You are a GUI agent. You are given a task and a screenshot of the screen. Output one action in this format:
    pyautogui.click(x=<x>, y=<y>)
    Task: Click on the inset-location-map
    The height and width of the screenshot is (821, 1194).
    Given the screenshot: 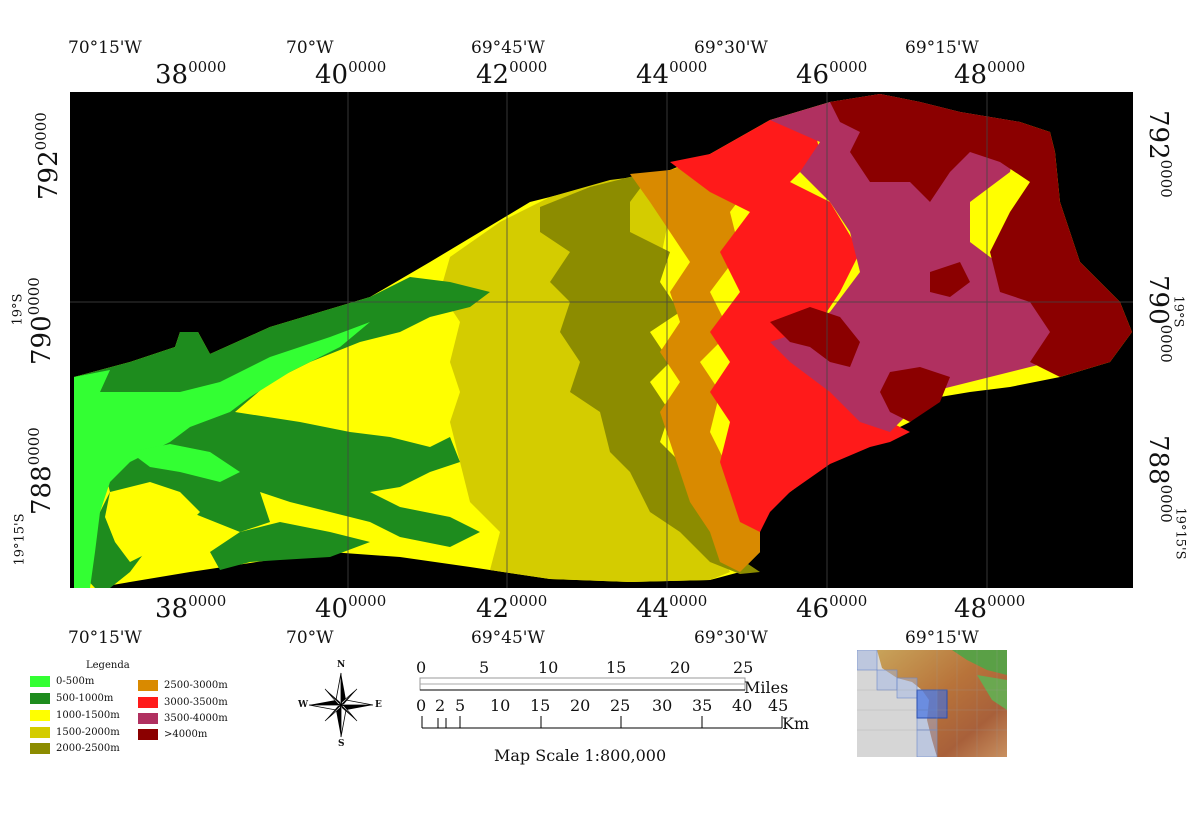 What is the action you would take?
    pyautogui.click(x=932, y=703)
    